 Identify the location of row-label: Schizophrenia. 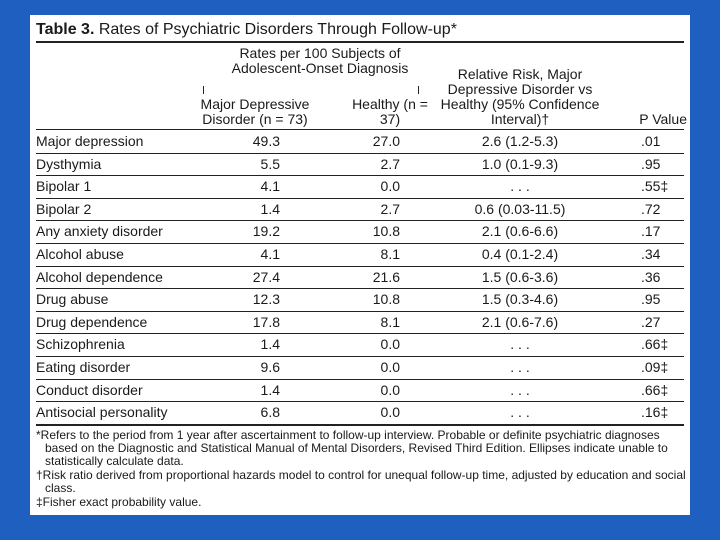
(80, 344).